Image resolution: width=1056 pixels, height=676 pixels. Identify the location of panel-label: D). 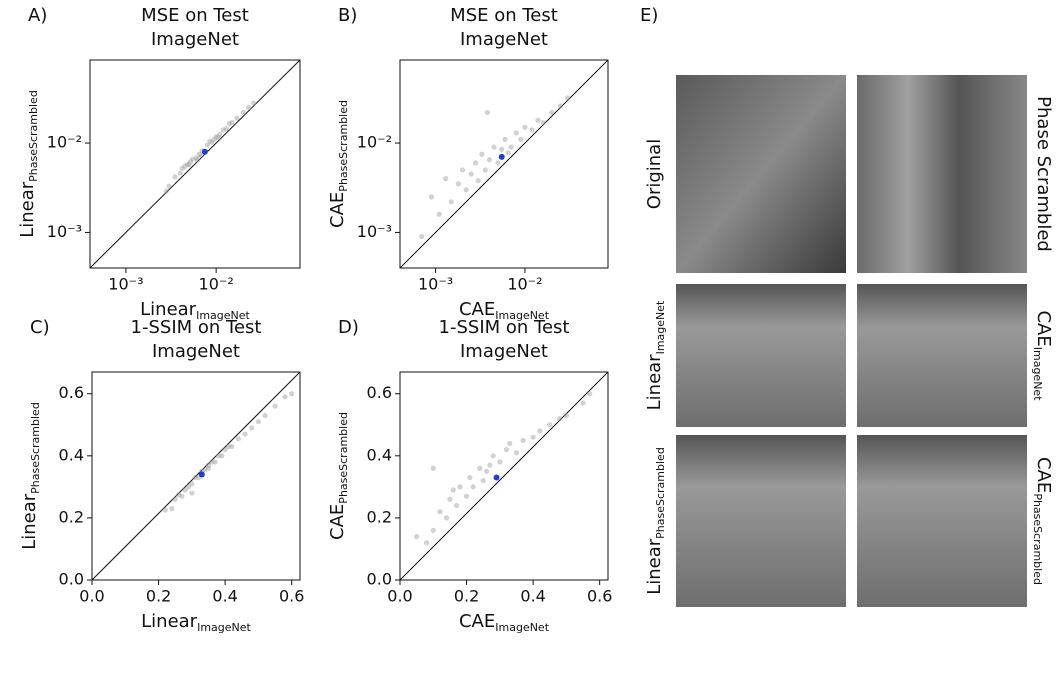
(348, 327).